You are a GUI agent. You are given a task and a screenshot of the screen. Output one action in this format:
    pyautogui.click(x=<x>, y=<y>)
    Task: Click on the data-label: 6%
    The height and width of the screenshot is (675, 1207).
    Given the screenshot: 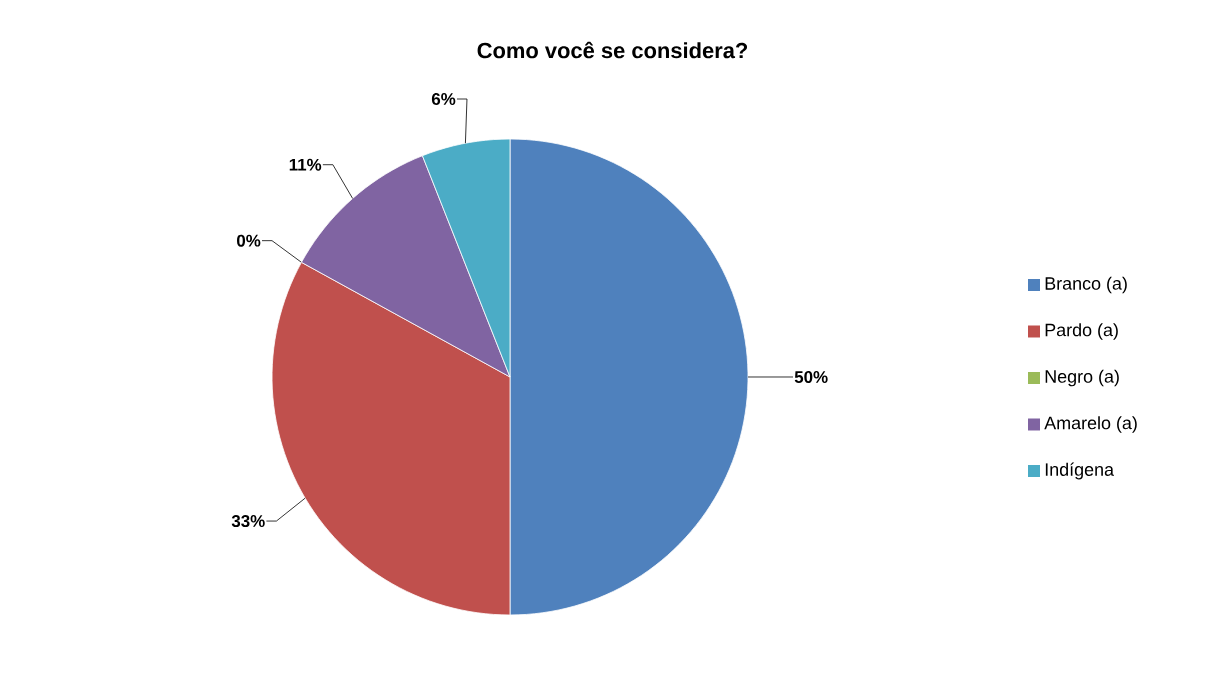 What is the action you would take?
    pyautogui.click(x=443, y=99)
    